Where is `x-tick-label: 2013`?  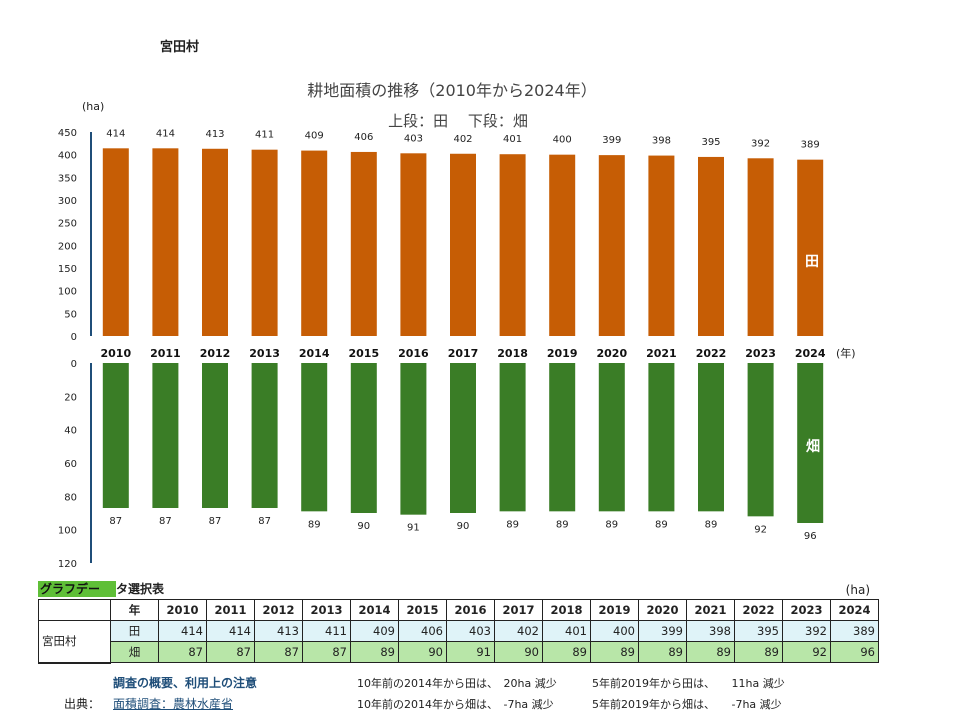
x-tick-label: 2013 is located at coordinates (264, 353).